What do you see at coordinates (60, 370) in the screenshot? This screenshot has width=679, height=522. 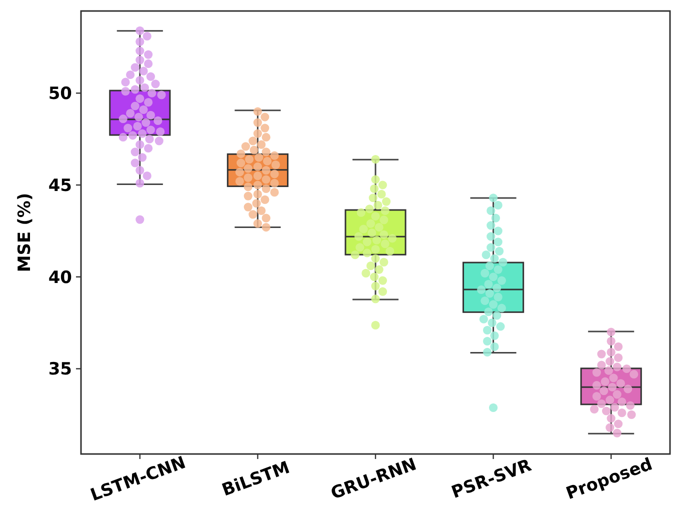 I see `y-tick-label: 35` at bounding box center [60, 370].